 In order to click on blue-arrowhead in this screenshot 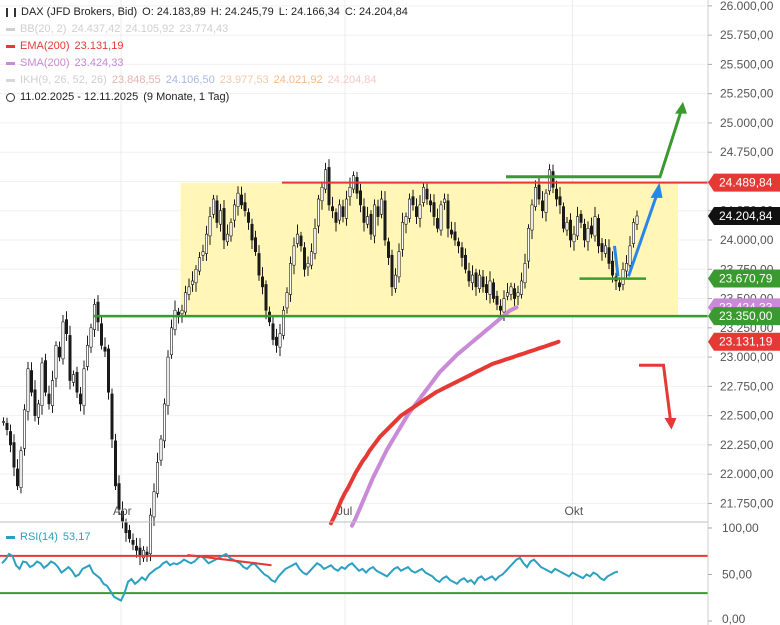, I will do `click(656, 190)`.